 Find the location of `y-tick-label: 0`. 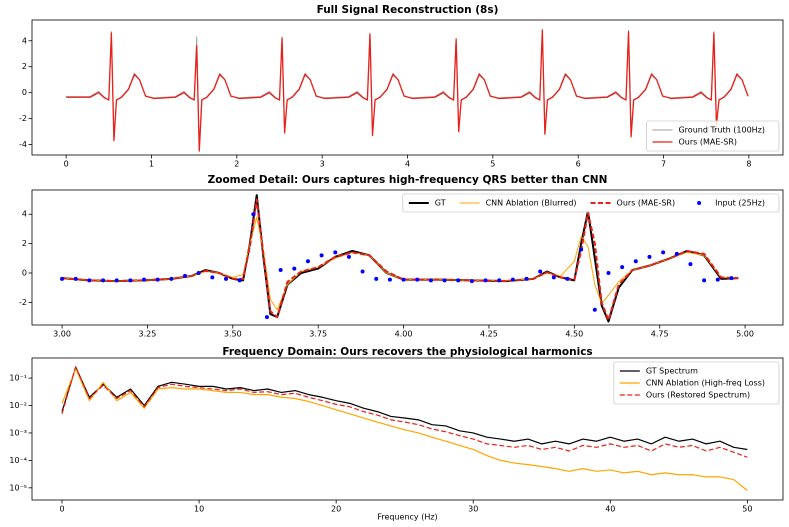

y-tick-label: 0 is located at coordinates (24, 272).